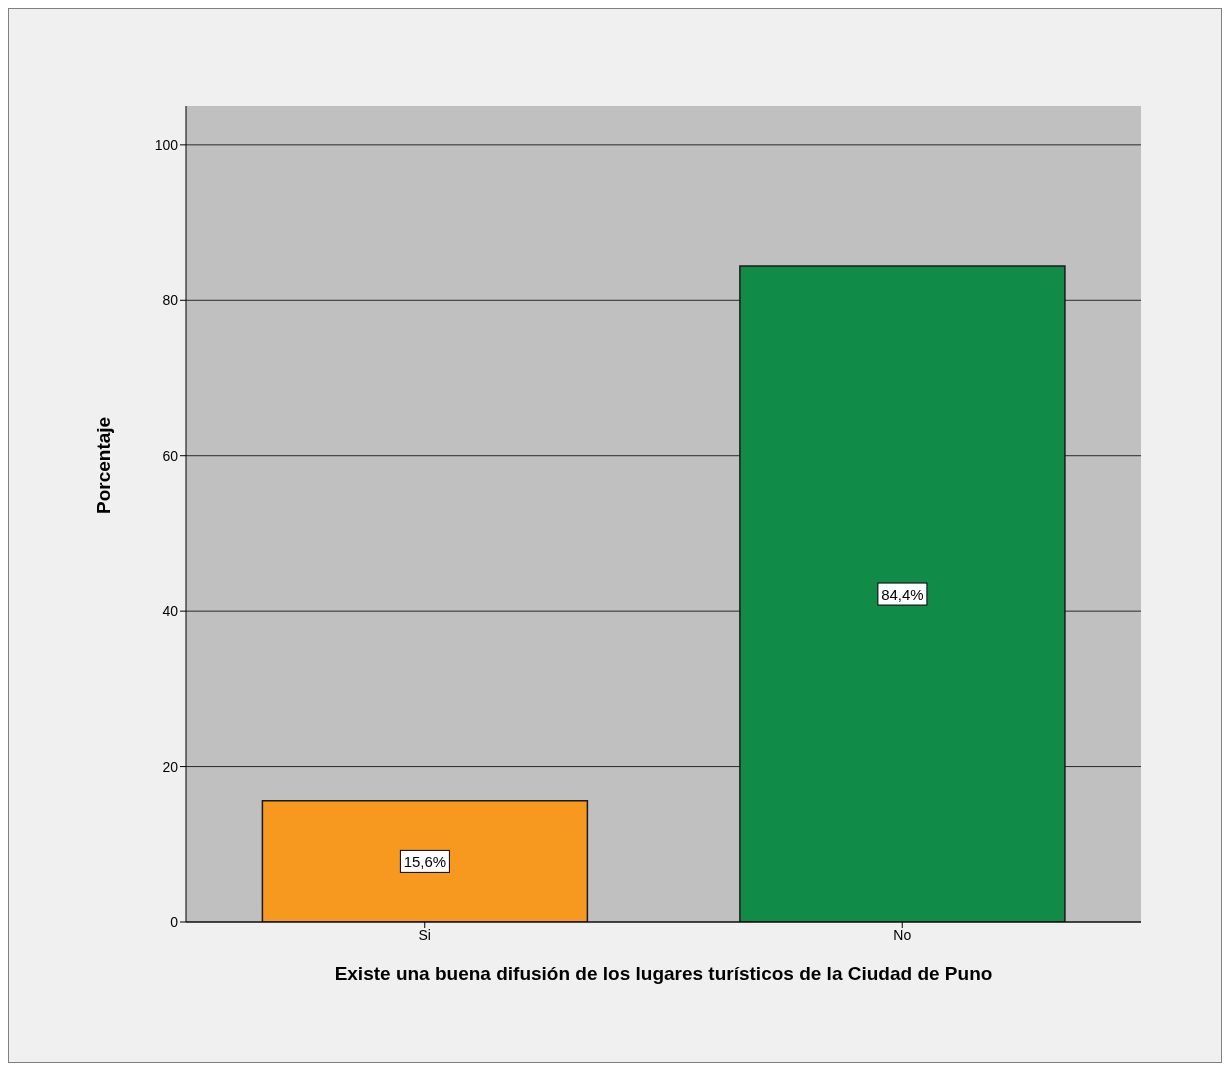 The height and width of the screenshot is (1071, 1230). What do you see at coordinates (170, 455) in the screenshot?
I see `y-tick-label: 60` at bounding box center [170, 455].